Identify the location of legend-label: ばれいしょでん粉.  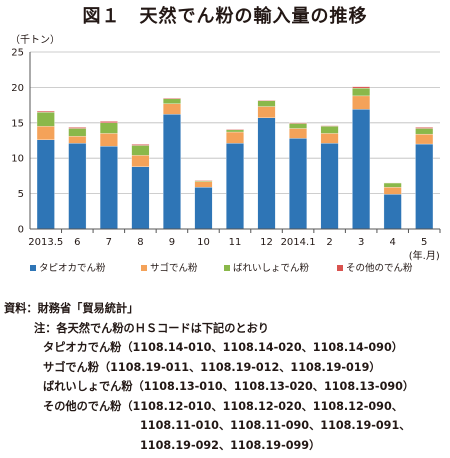
(271, 268).